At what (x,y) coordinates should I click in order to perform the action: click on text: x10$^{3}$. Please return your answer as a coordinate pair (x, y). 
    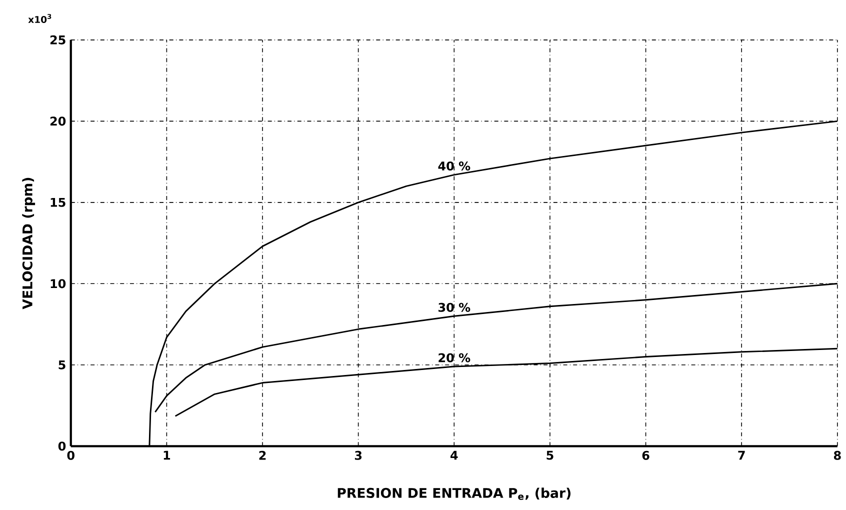
    Looking at the image, I should click on (40, 19).